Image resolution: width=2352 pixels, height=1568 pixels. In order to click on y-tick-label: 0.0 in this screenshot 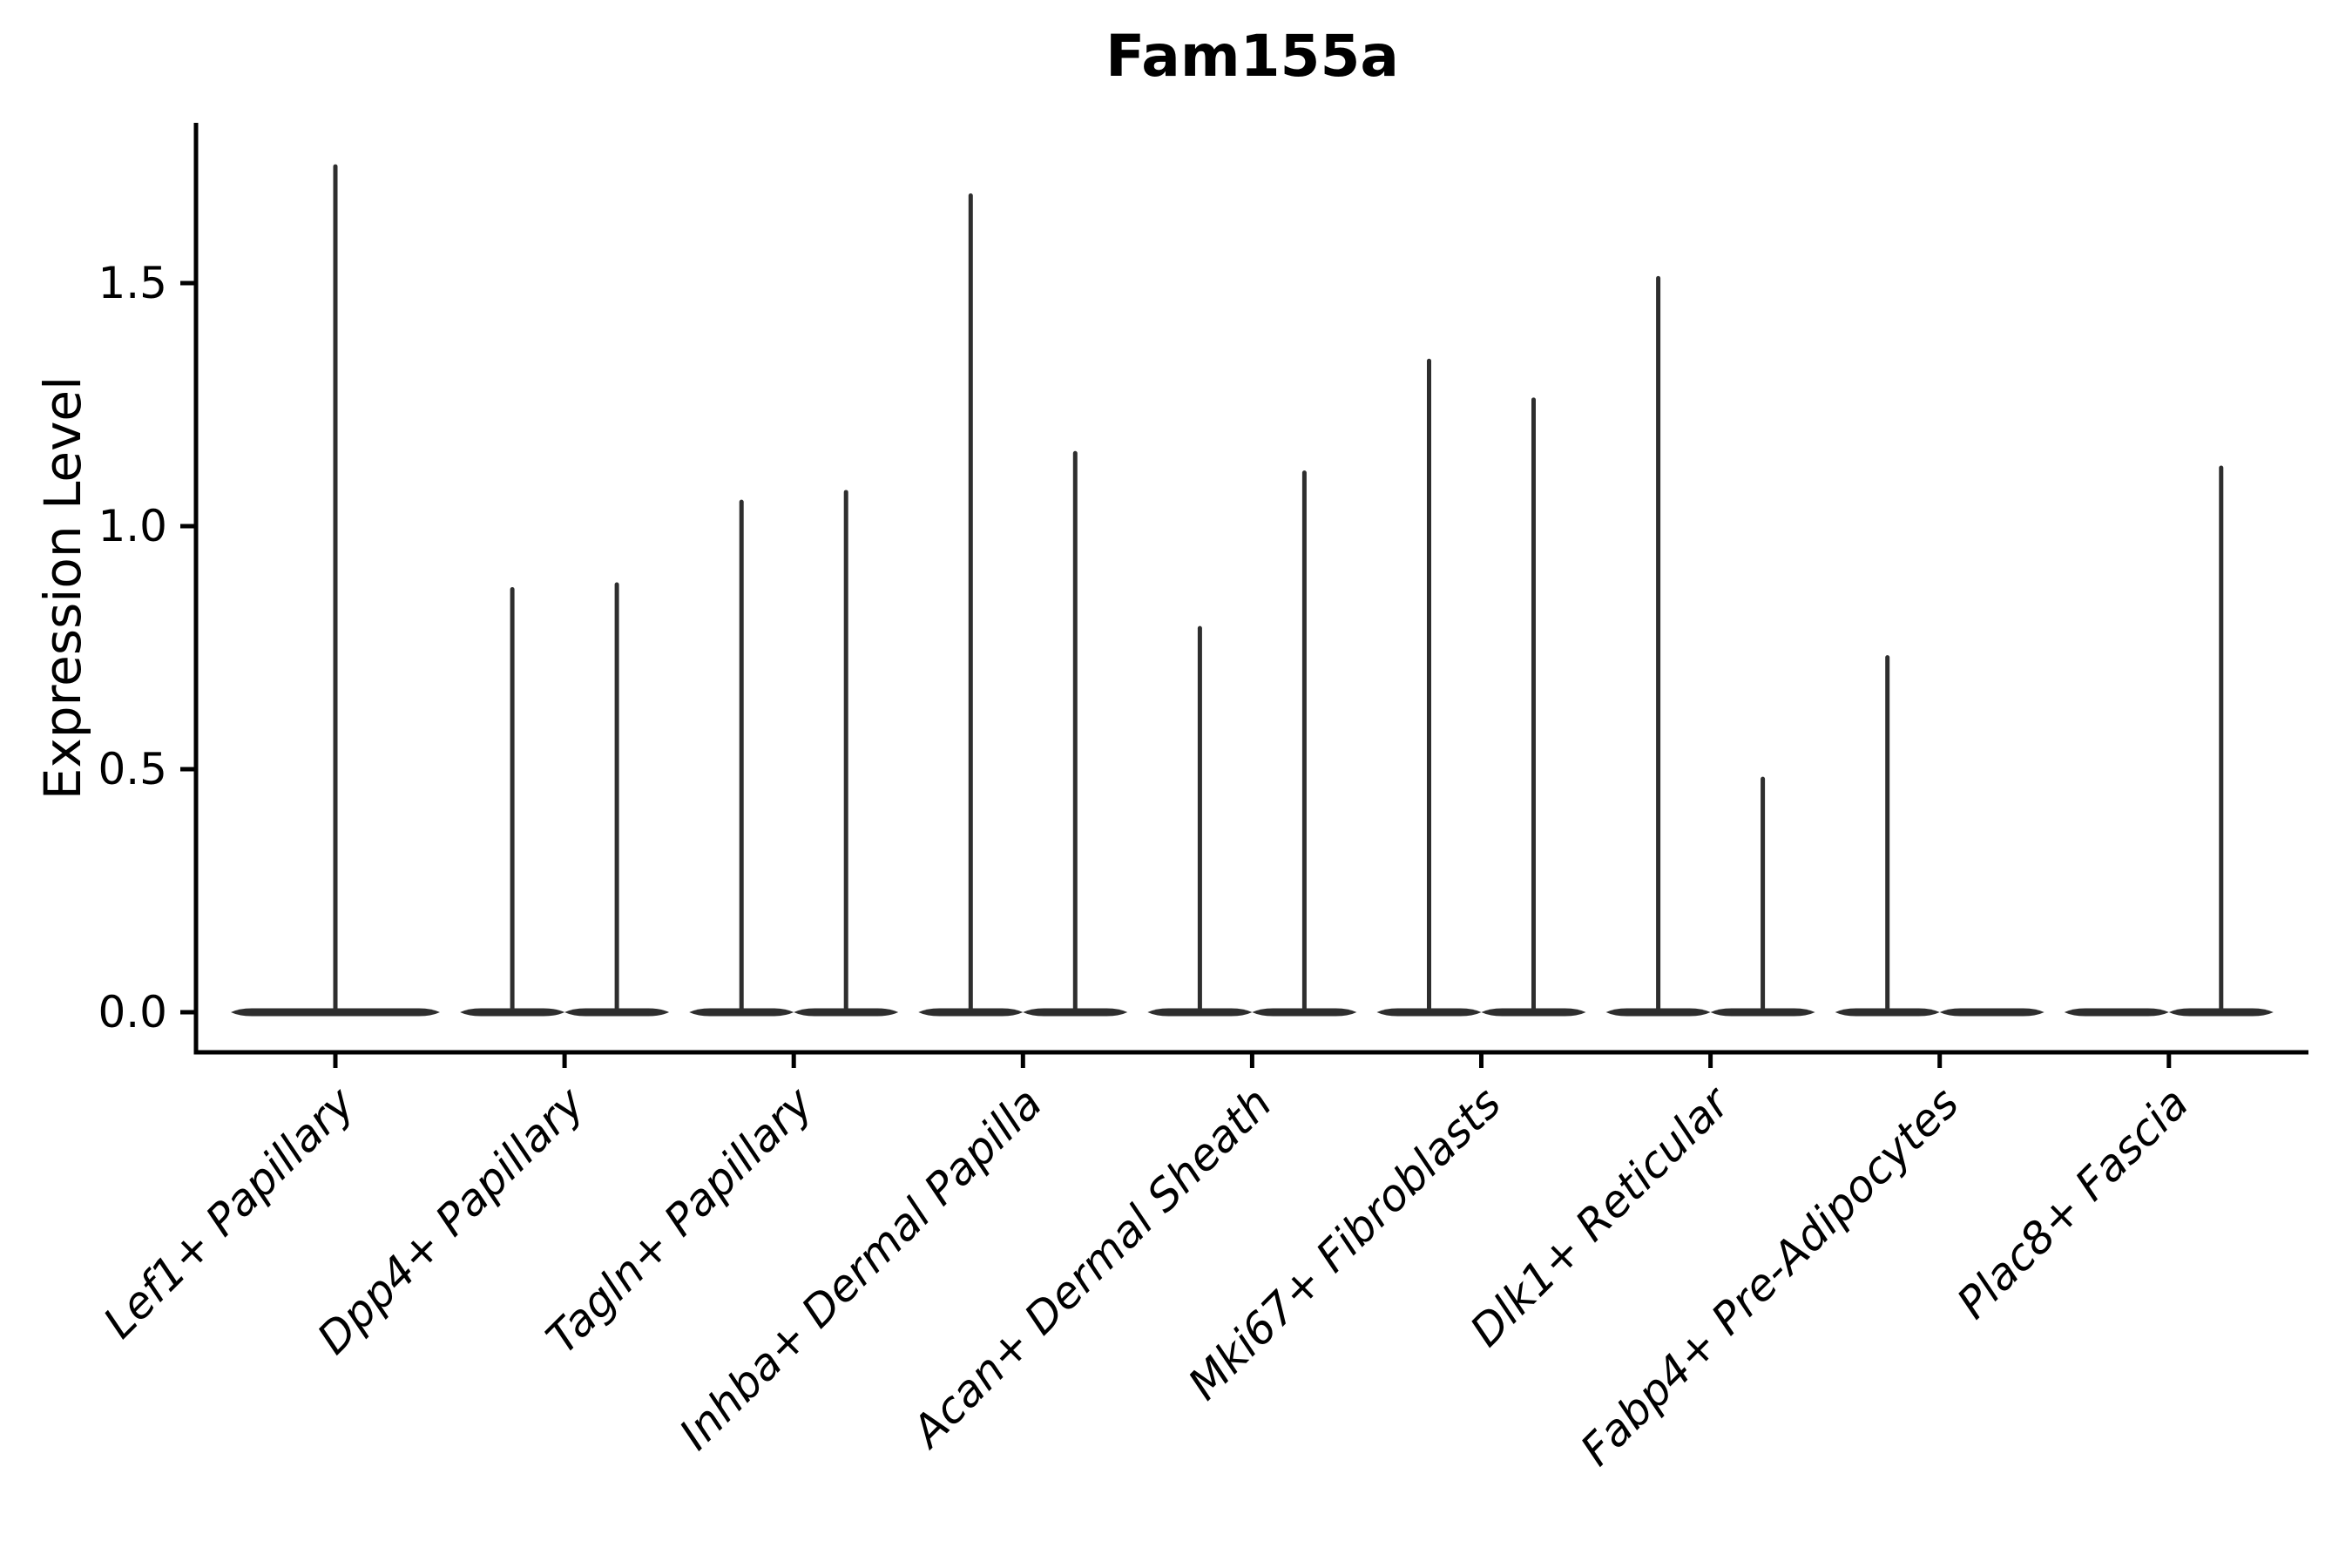, I will do `click(132, 1012)`.